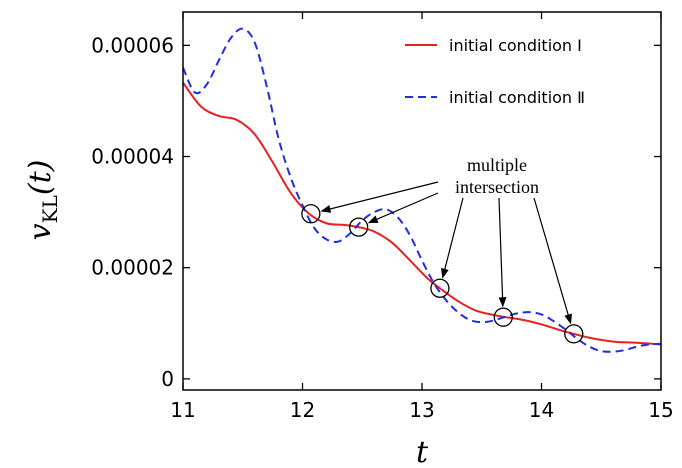  What do you see at coordinates (422, 451) in the screenshot?
I see `x-axis-title: t` at bounding box center [422, 451].